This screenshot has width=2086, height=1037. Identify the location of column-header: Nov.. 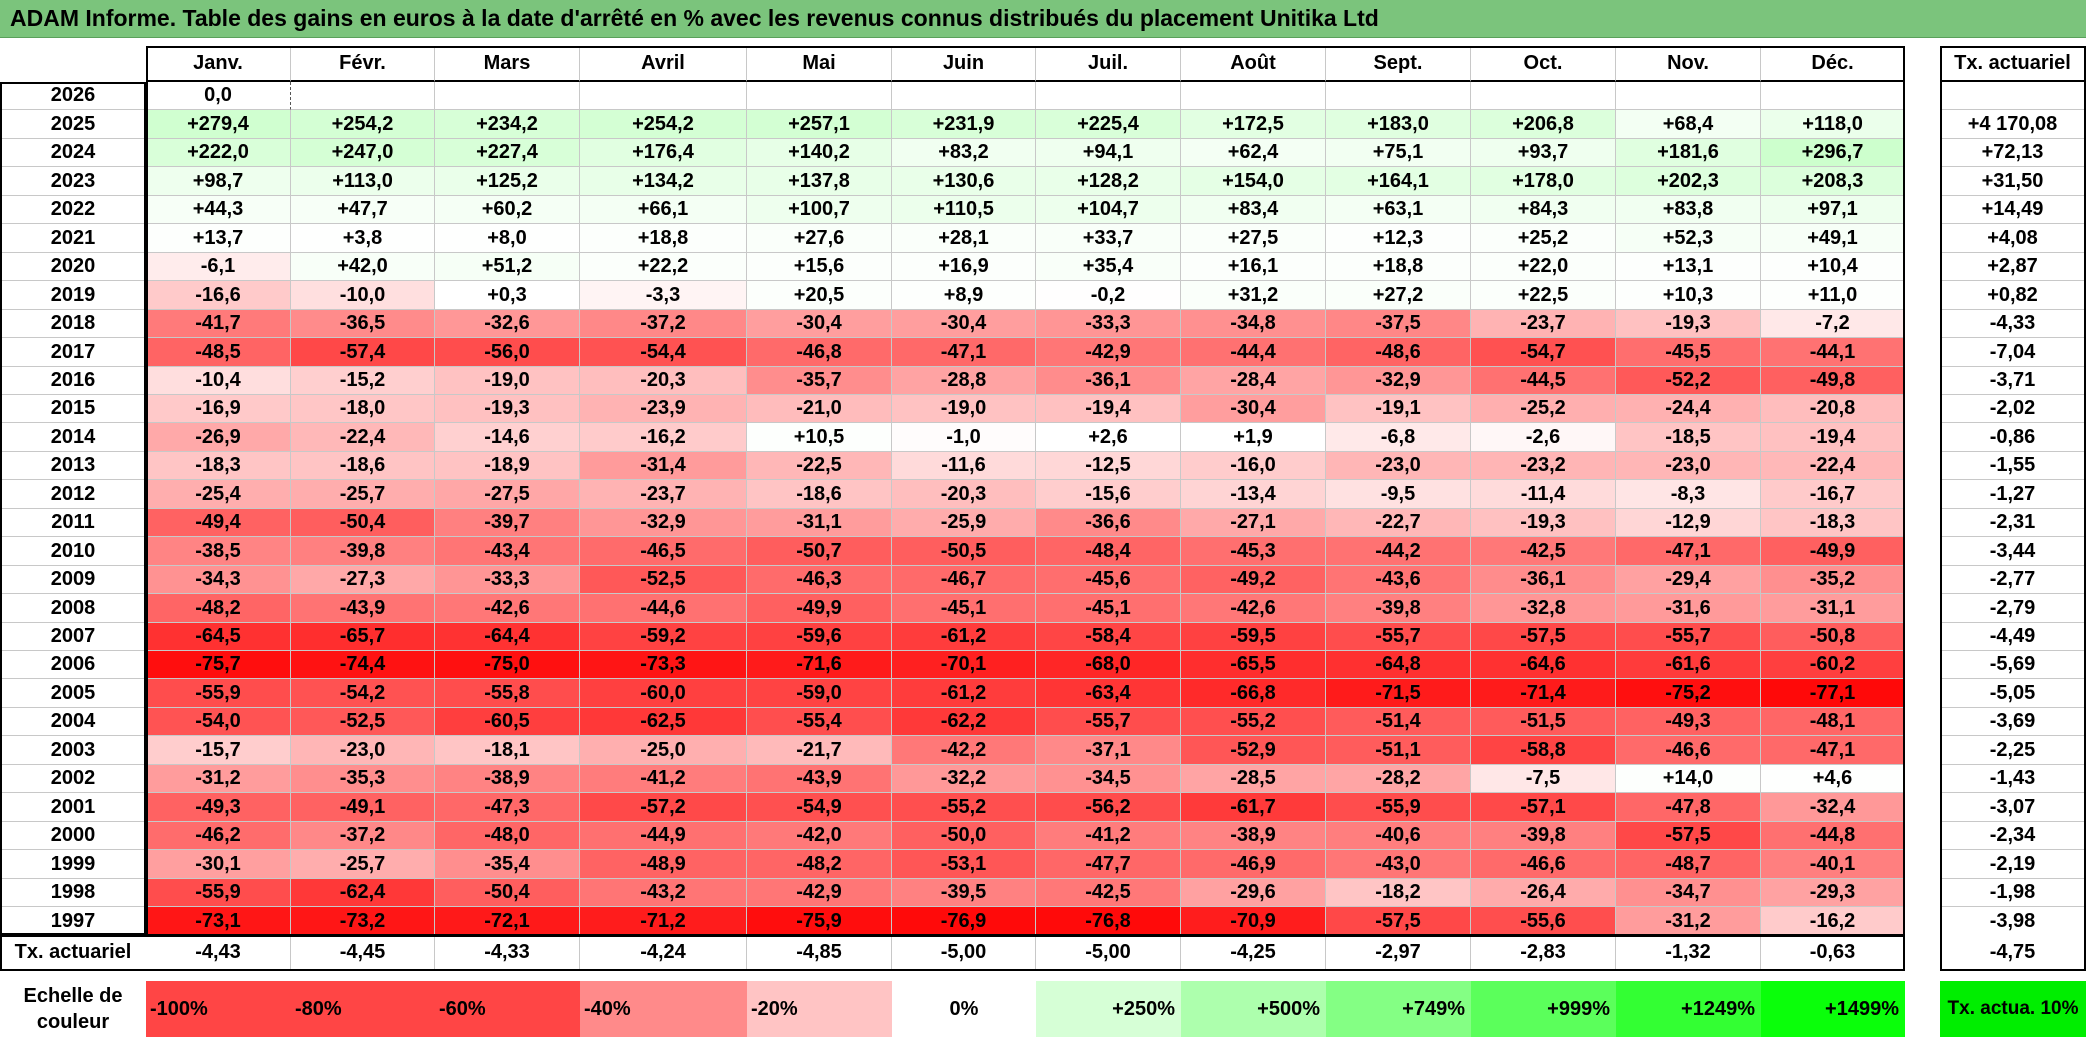
(1688, 64).